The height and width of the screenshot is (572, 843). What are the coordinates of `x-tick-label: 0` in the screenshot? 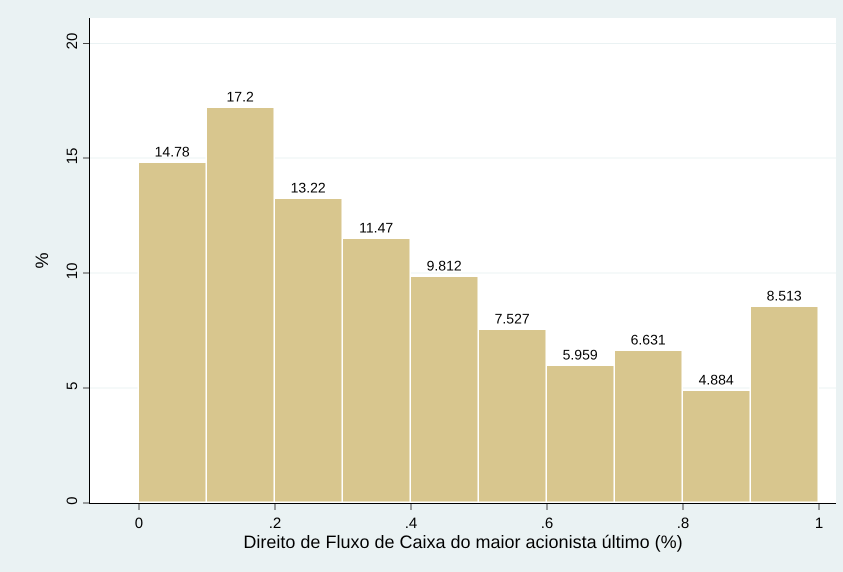 It's located at (139, 523).